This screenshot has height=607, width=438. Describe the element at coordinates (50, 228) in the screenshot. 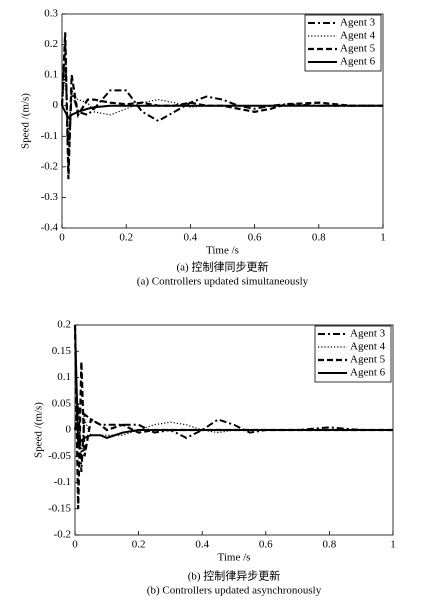

I see `y-tick-label: -0.4` at that location.